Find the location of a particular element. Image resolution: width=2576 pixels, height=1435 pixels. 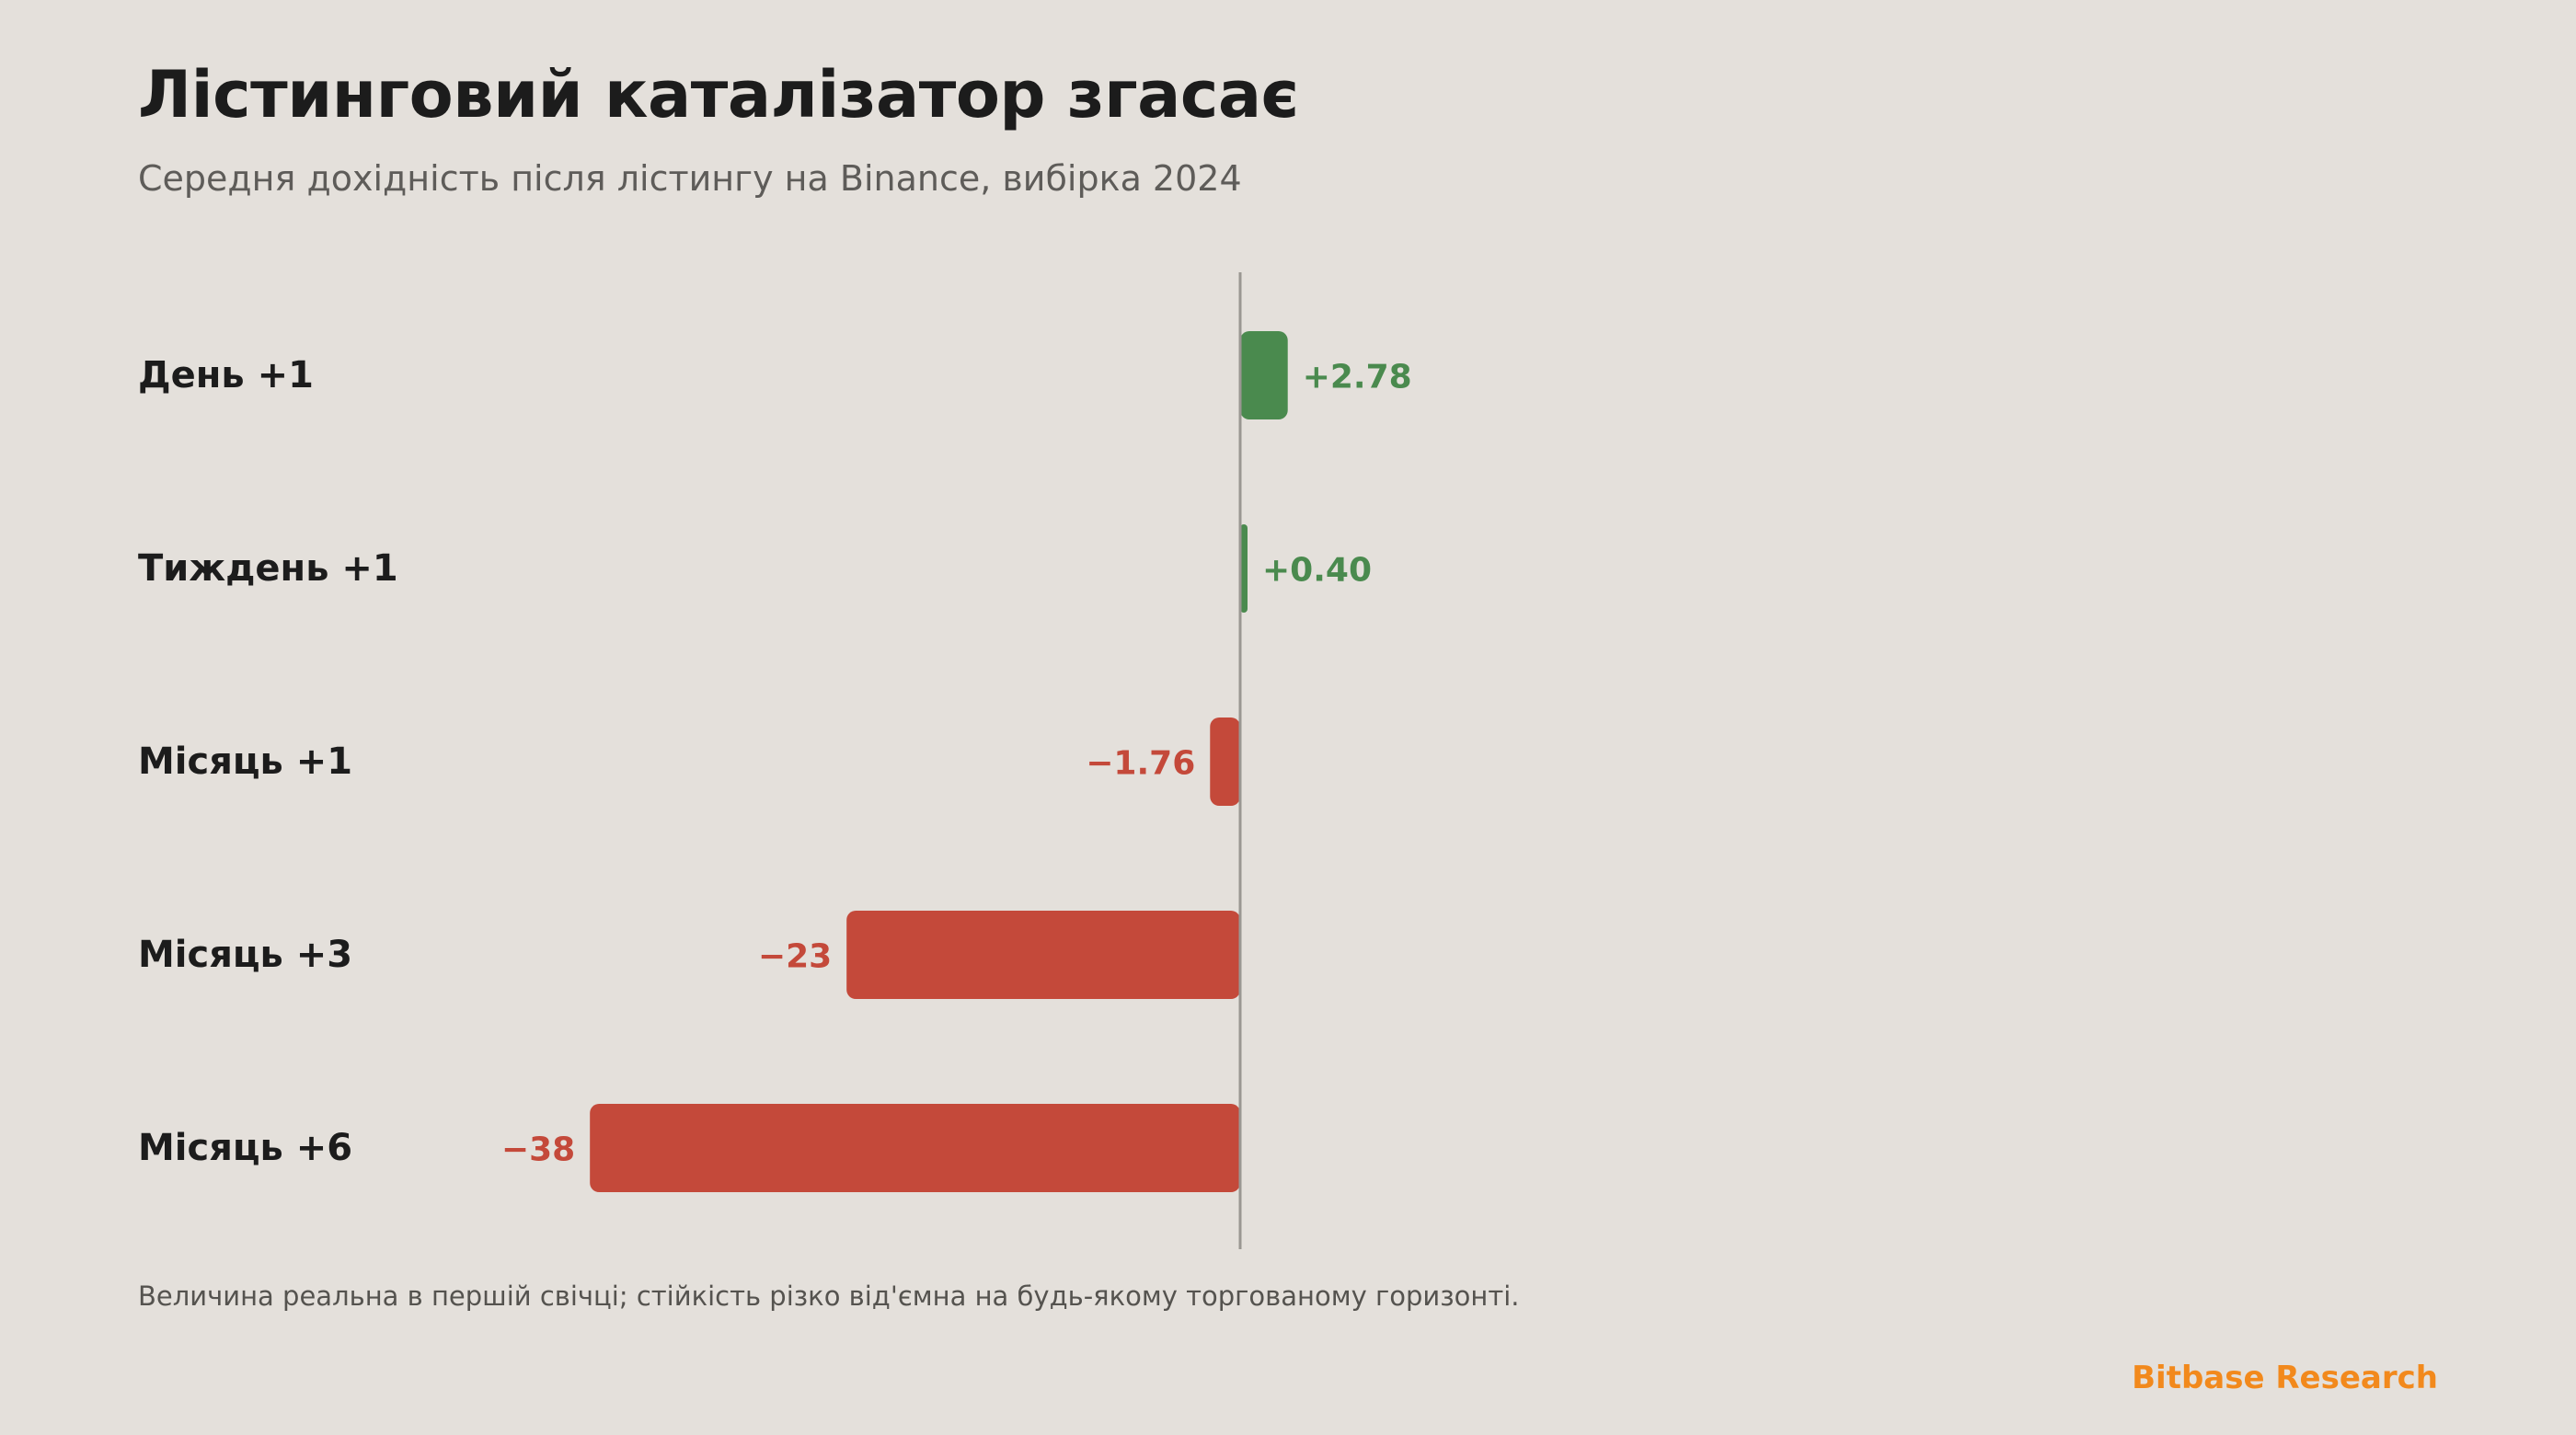

category-label-1: День +1 is located at coordinates (226, 375).